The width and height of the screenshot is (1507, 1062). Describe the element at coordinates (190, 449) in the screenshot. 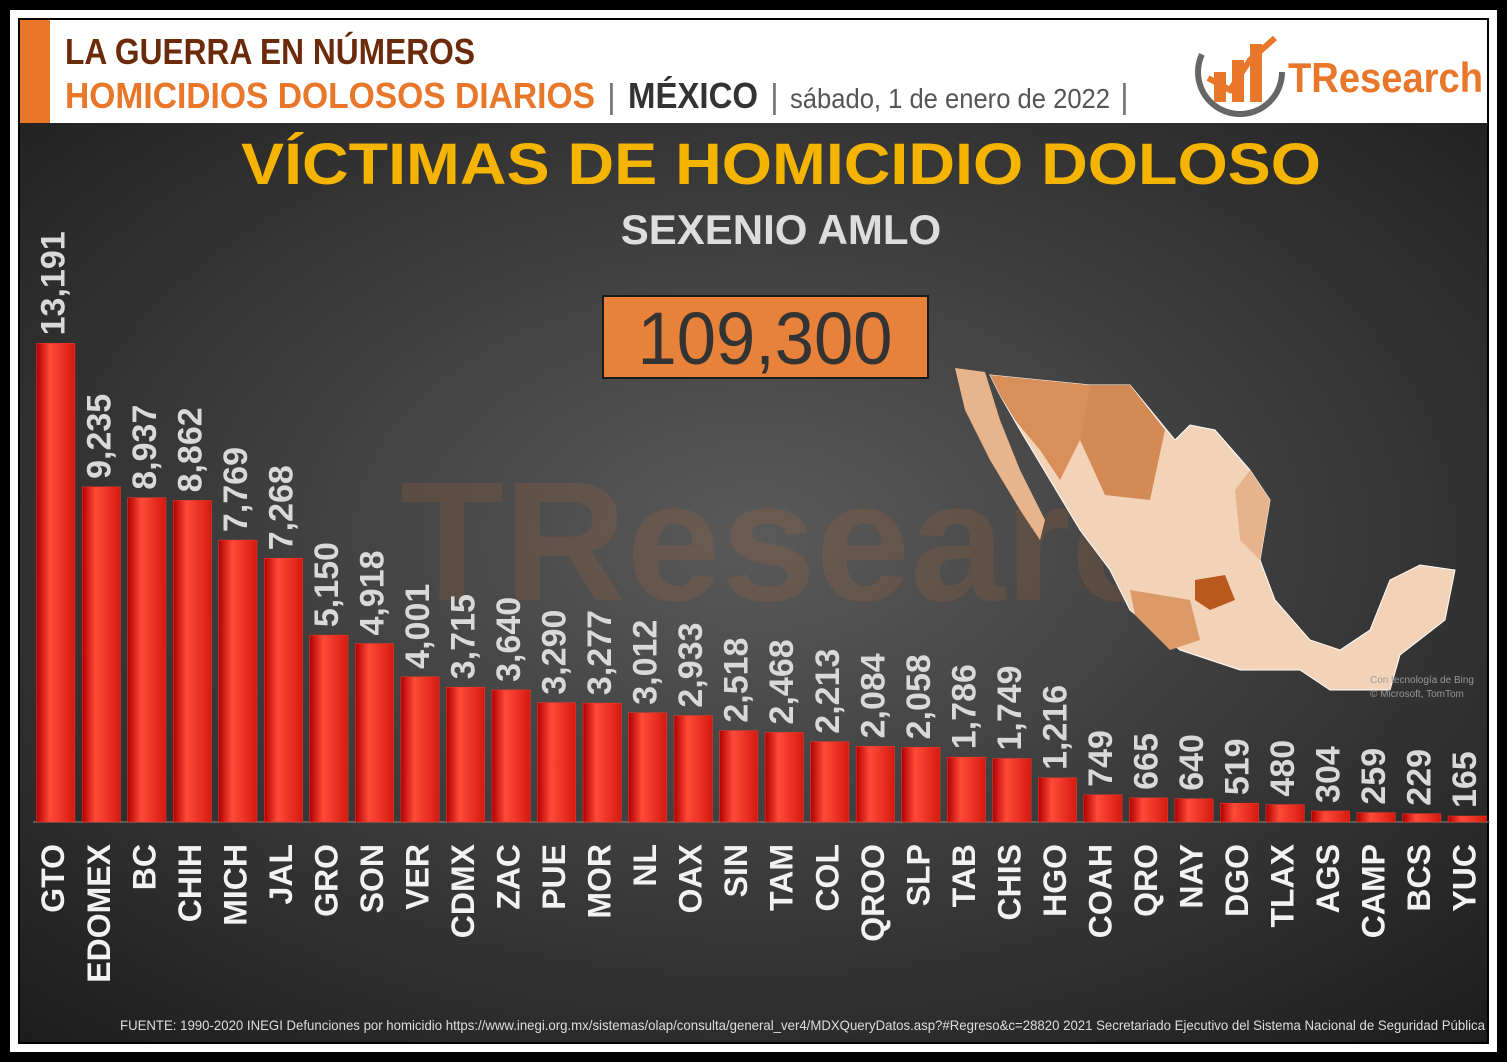

I see `value-label: 8,862` at that location.